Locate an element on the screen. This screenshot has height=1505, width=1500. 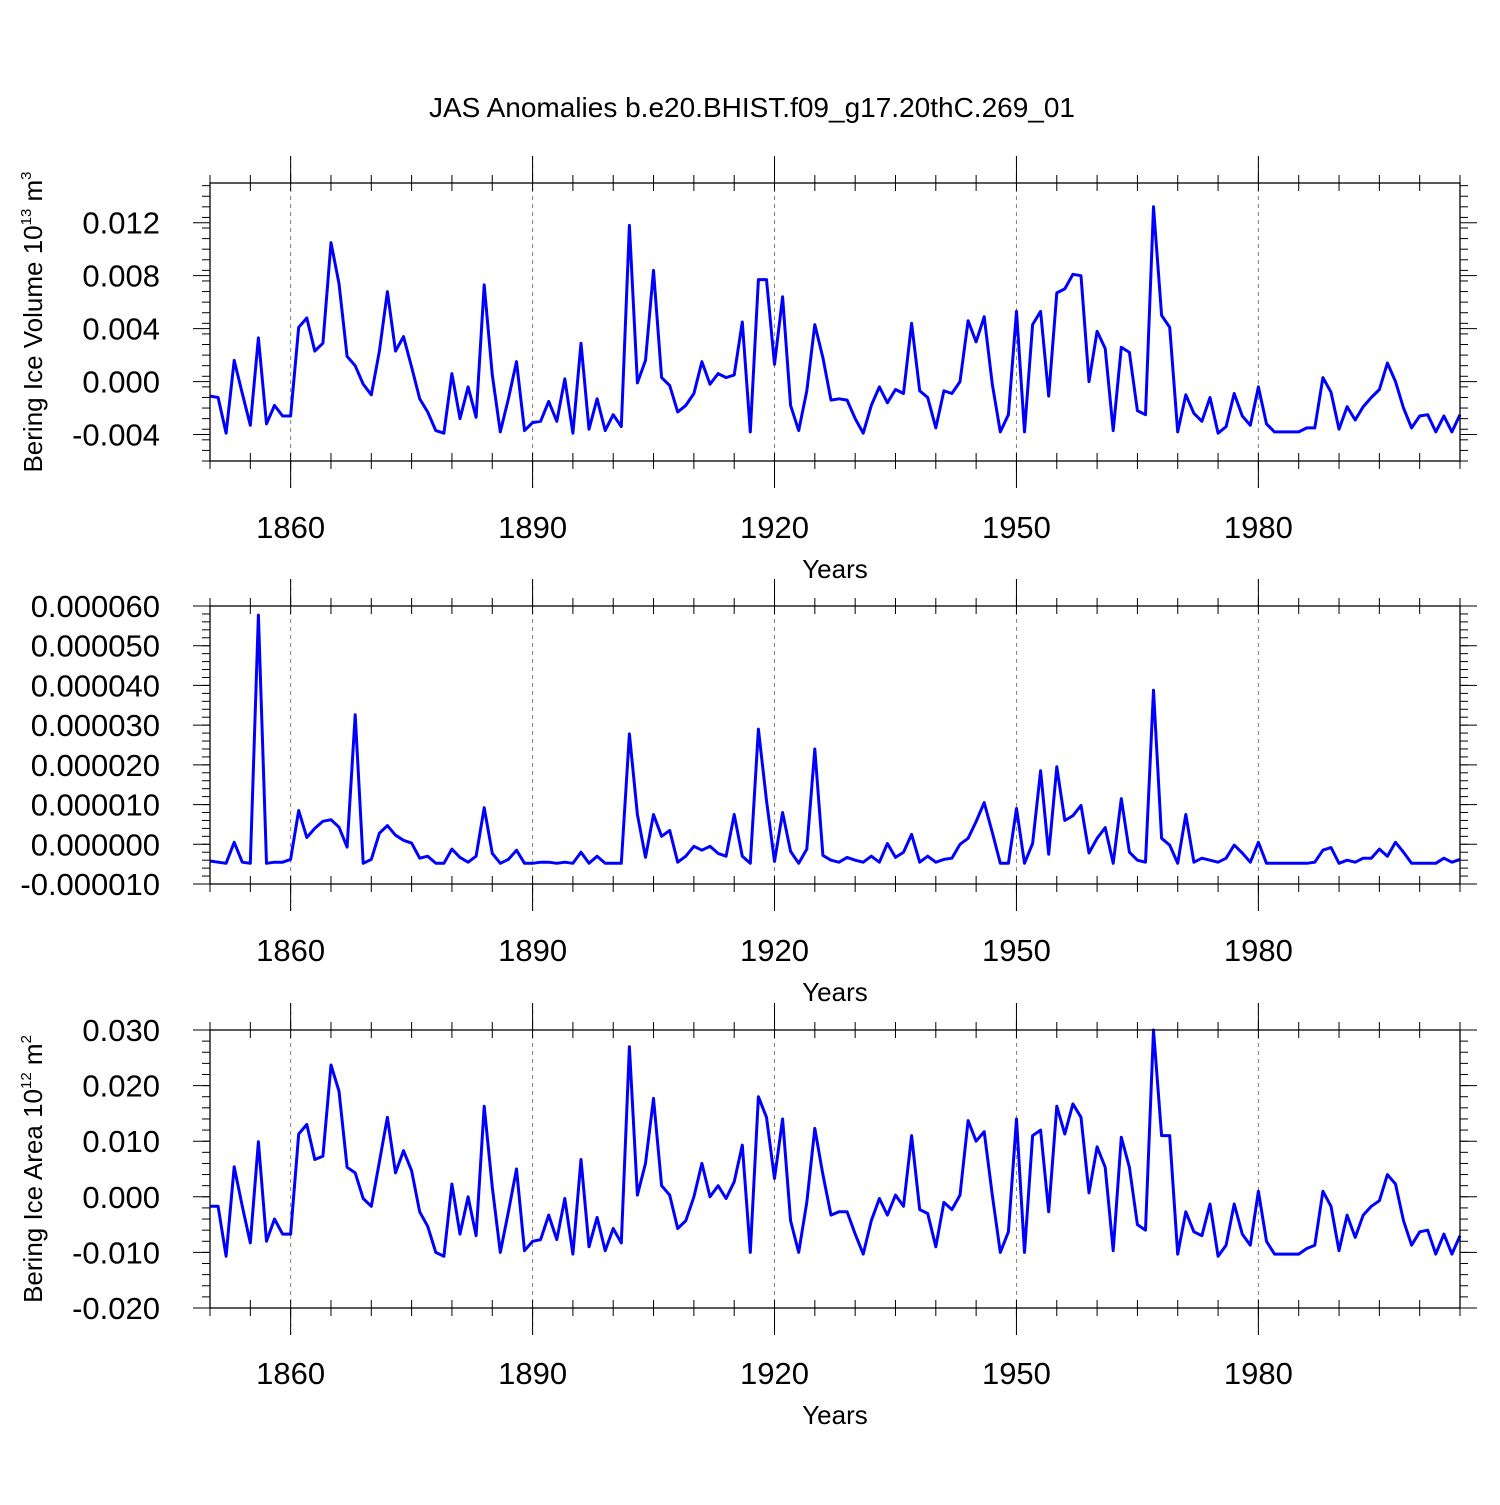
y-tick-label: 0.020 is located at coordinates (121, 1086).